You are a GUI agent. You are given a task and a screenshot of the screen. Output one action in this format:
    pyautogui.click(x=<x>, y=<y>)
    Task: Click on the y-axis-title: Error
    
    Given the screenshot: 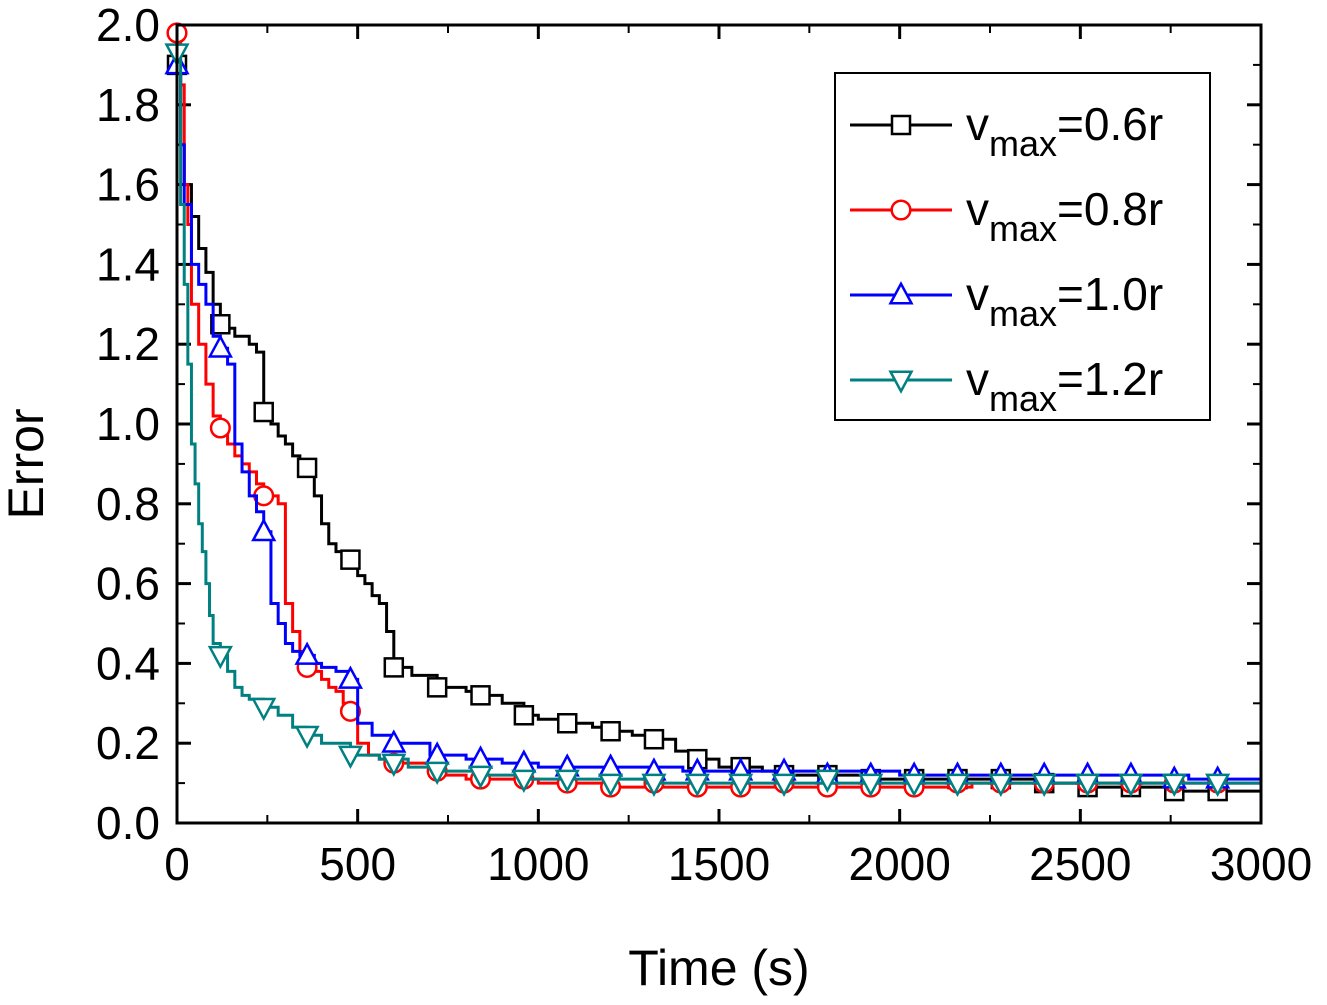 What is the action you would take?
    pyautogui.click(x=27, y=463)
    